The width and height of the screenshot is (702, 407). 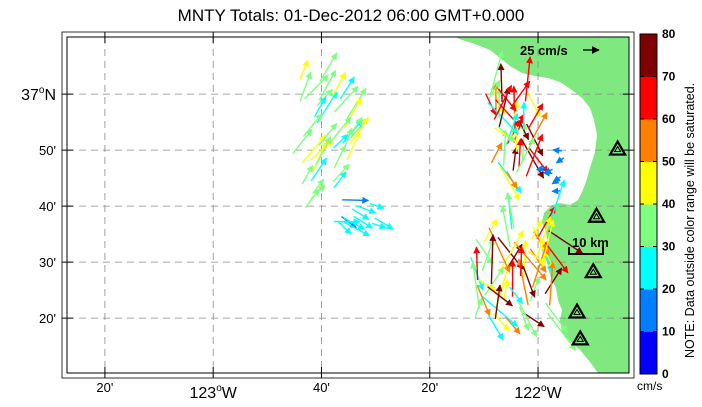 I want to click on radar-stations, so click(x=597, y=242).